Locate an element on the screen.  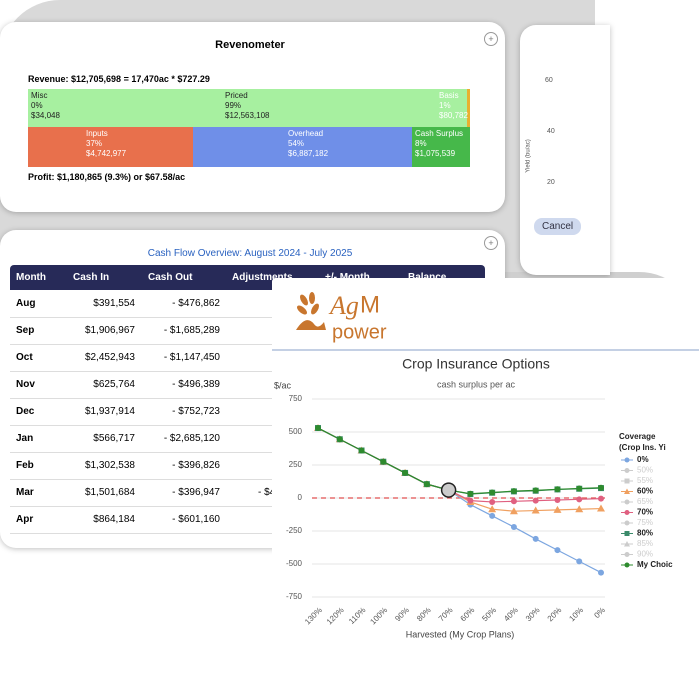
y-tick-label: -250 is located at coordinates (294, 530).